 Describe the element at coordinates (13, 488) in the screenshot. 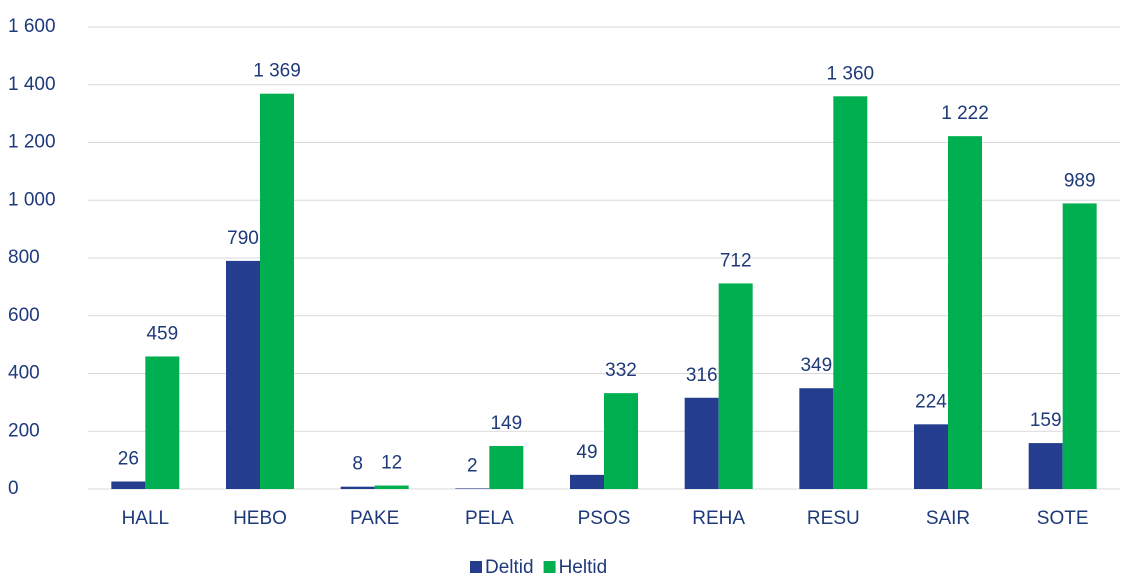

I see `y-tick-label: 0` at that location.